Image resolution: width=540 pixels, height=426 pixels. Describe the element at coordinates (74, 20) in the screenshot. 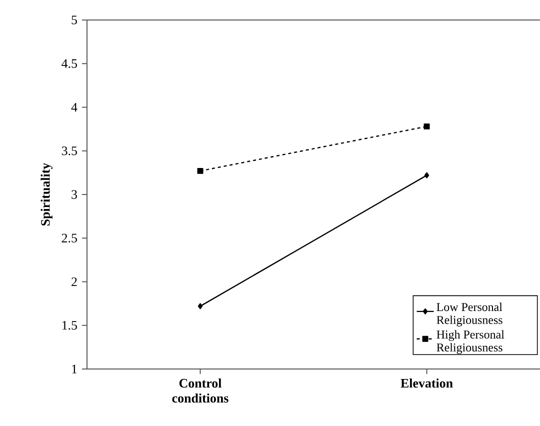

I see `y-tick-label: 5` at that location.